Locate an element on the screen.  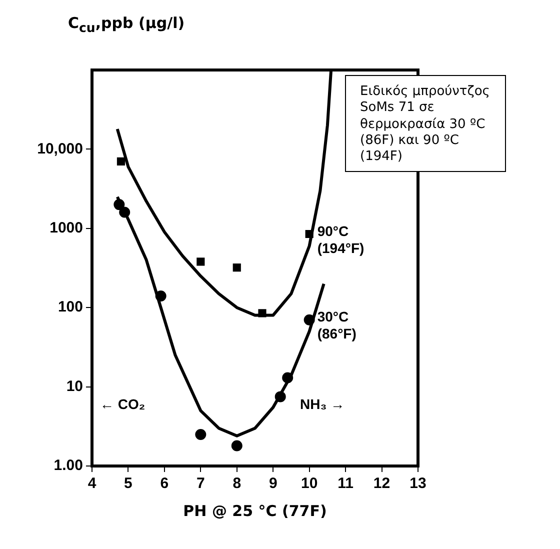
x-tick-label: 6 is located at coordinates (164, 483).